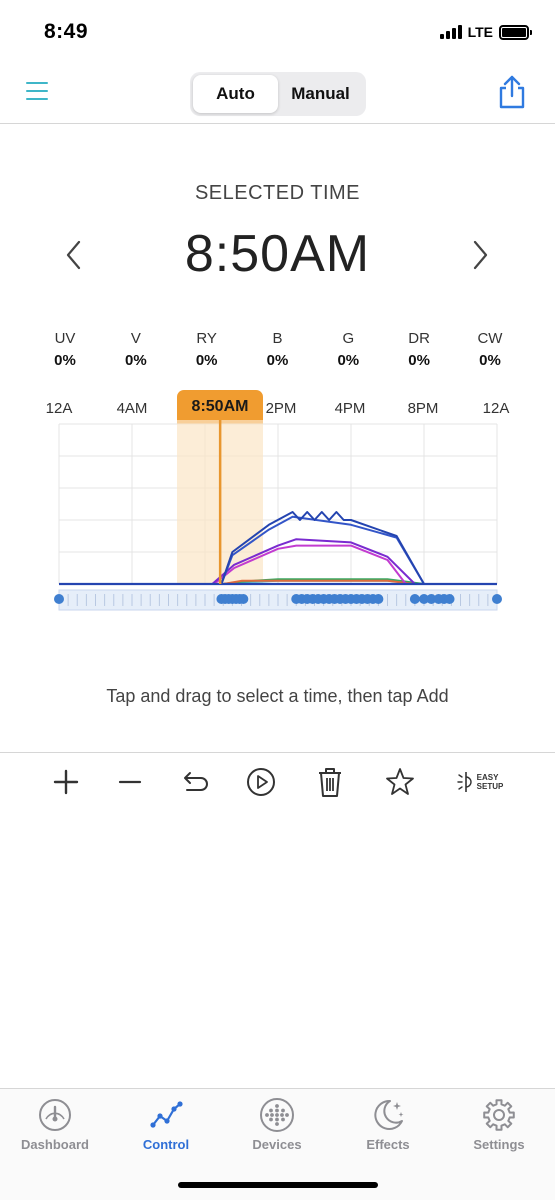 The height and width of the screenshot is (1200, 555). Describe the element at coordinates (277, 1115) in the screenshot. I see `dots-grid-icon` at that location.